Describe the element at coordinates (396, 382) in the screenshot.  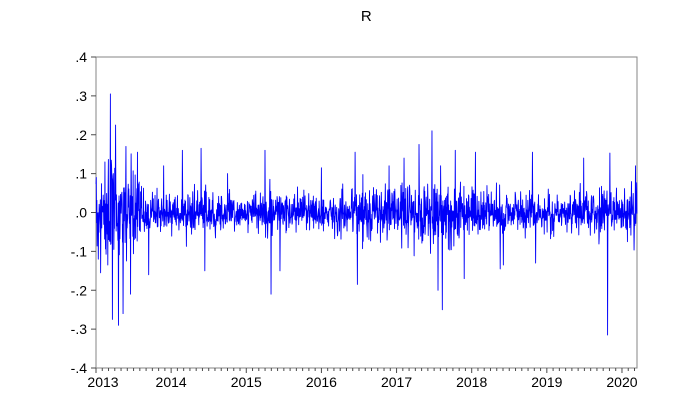
I see `x-axis-tick-label: 2017` at that location.